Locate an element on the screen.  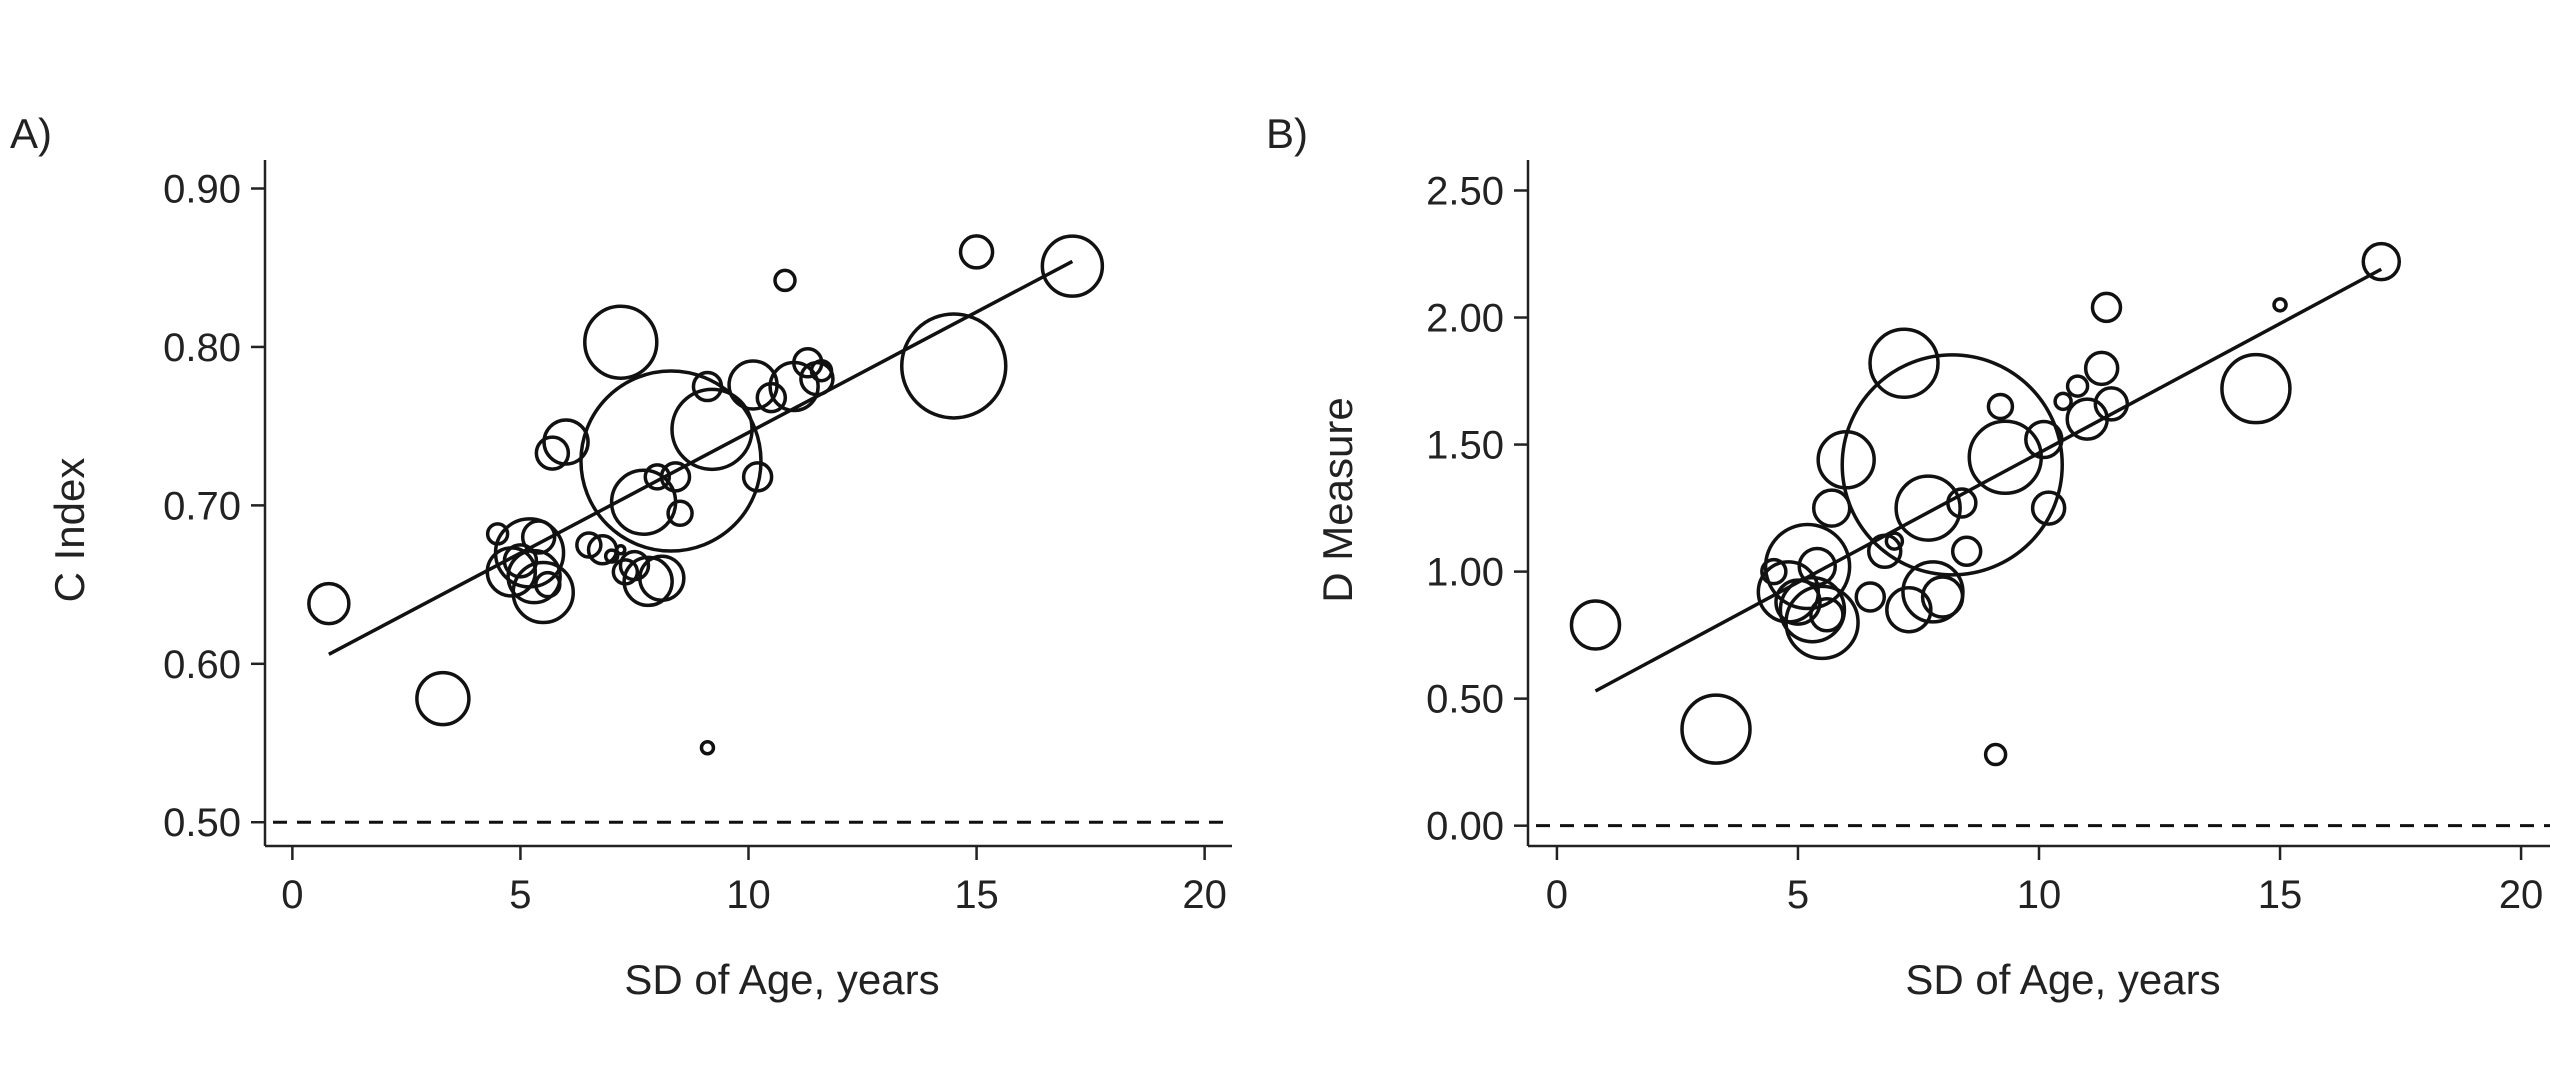
panel-a-x-tick-label: 20 is located at coordinates (1204, 895).